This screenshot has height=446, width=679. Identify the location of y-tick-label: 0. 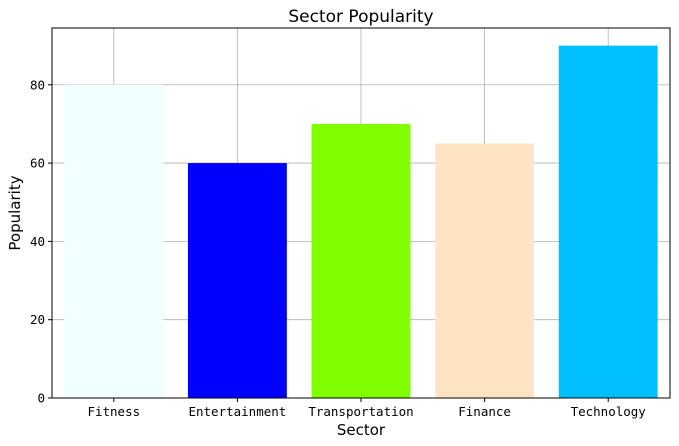
(41, 398).